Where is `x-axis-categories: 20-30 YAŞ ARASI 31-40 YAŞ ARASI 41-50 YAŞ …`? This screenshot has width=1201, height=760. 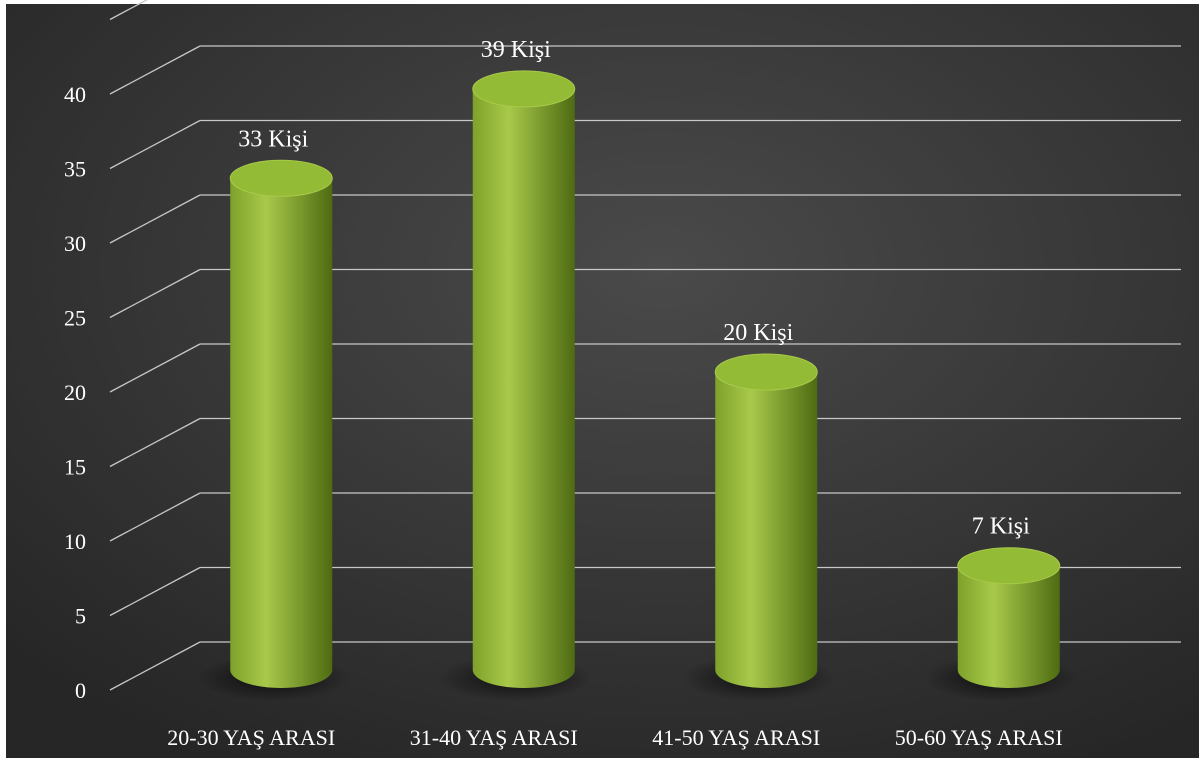 x-axis-categories: 20-30 YAŞ ARASI 31-40 YAŞ ARASI 41-50 YAŞ … is located at coordinates (614, 737).